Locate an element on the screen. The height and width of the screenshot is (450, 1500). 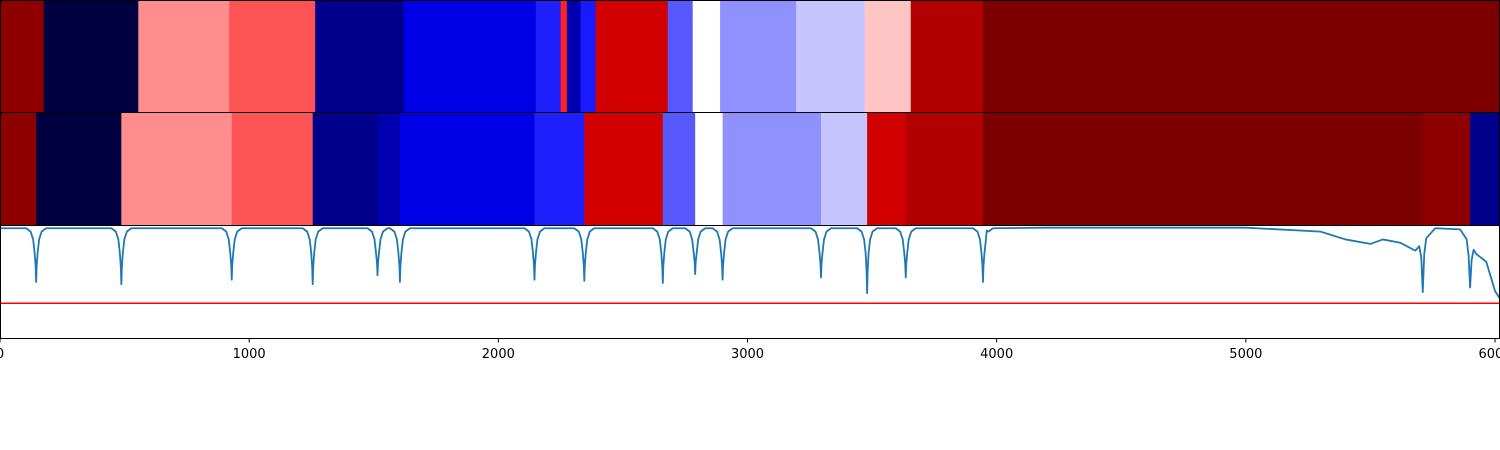
x-axis: 0 1000 2000 3000 4000 5000 6000 is located at coordinates (750, 350).